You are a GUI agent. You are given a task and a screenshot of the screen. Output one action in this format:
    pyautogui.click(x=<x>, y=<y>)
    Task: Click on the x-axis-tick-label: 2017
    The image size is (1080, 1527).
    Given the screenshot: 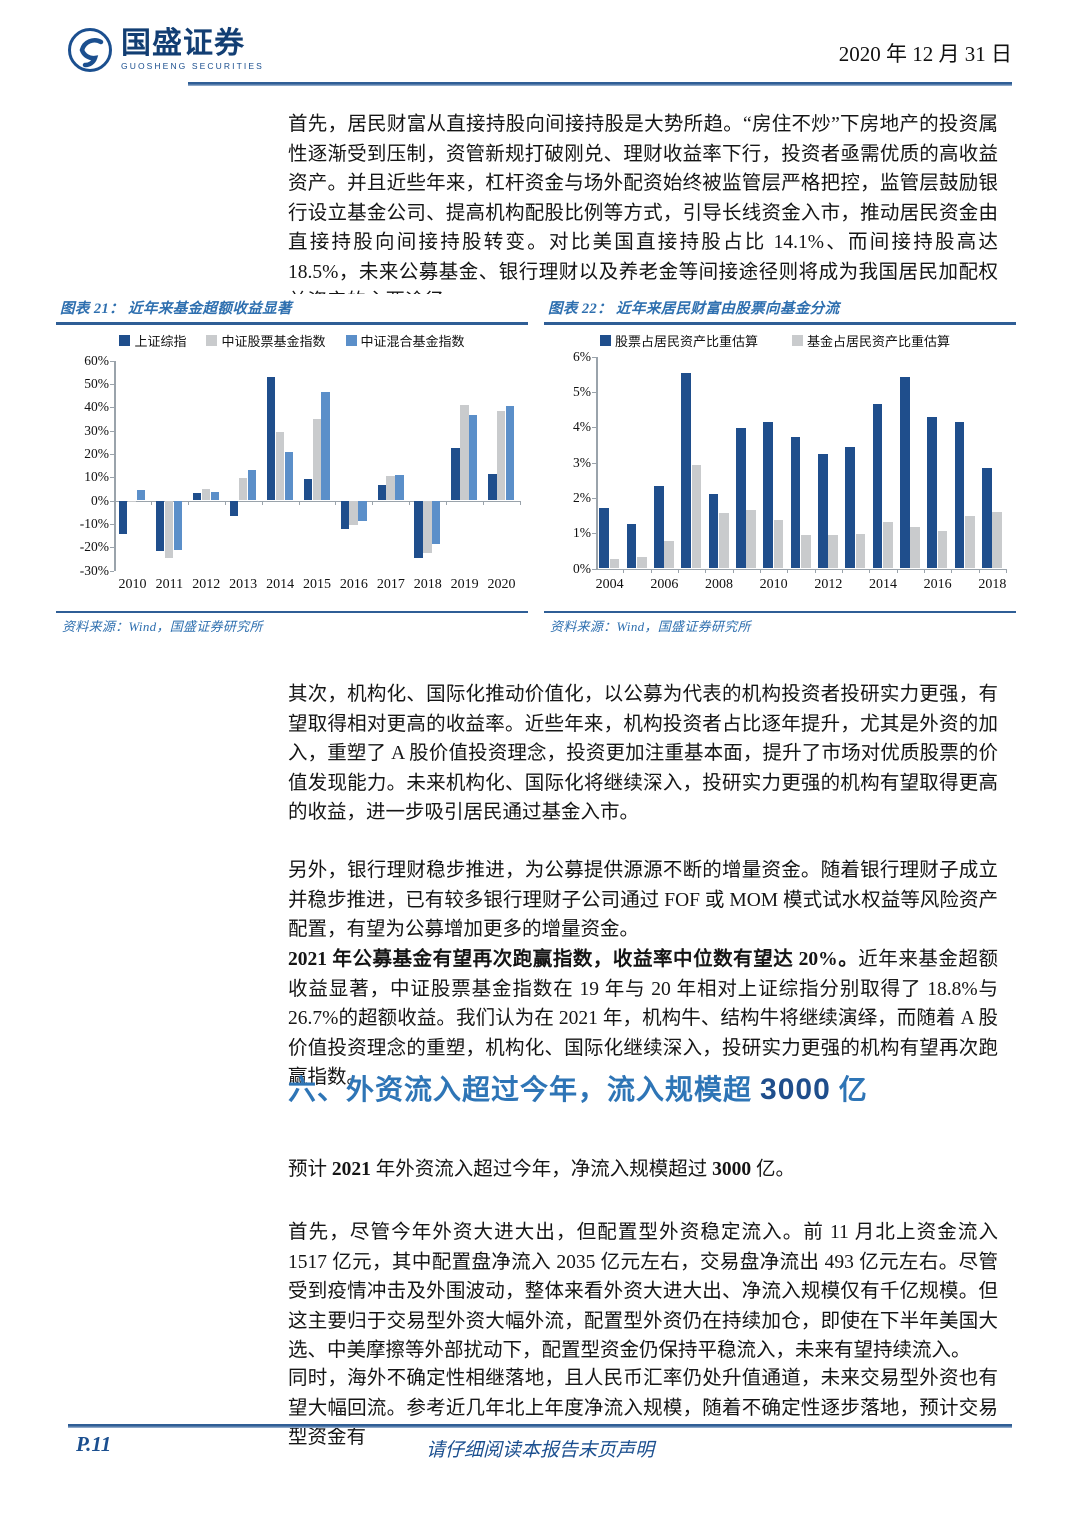 What is the action you would take?
    pyautogui.click(x=390, y=584)
    